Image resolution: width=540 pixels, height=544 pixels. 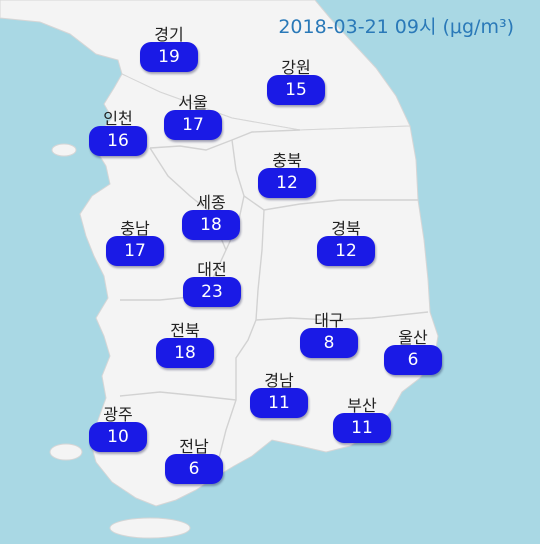 I want to click on pm-value-badge: 15, so click(x=296, y=90).